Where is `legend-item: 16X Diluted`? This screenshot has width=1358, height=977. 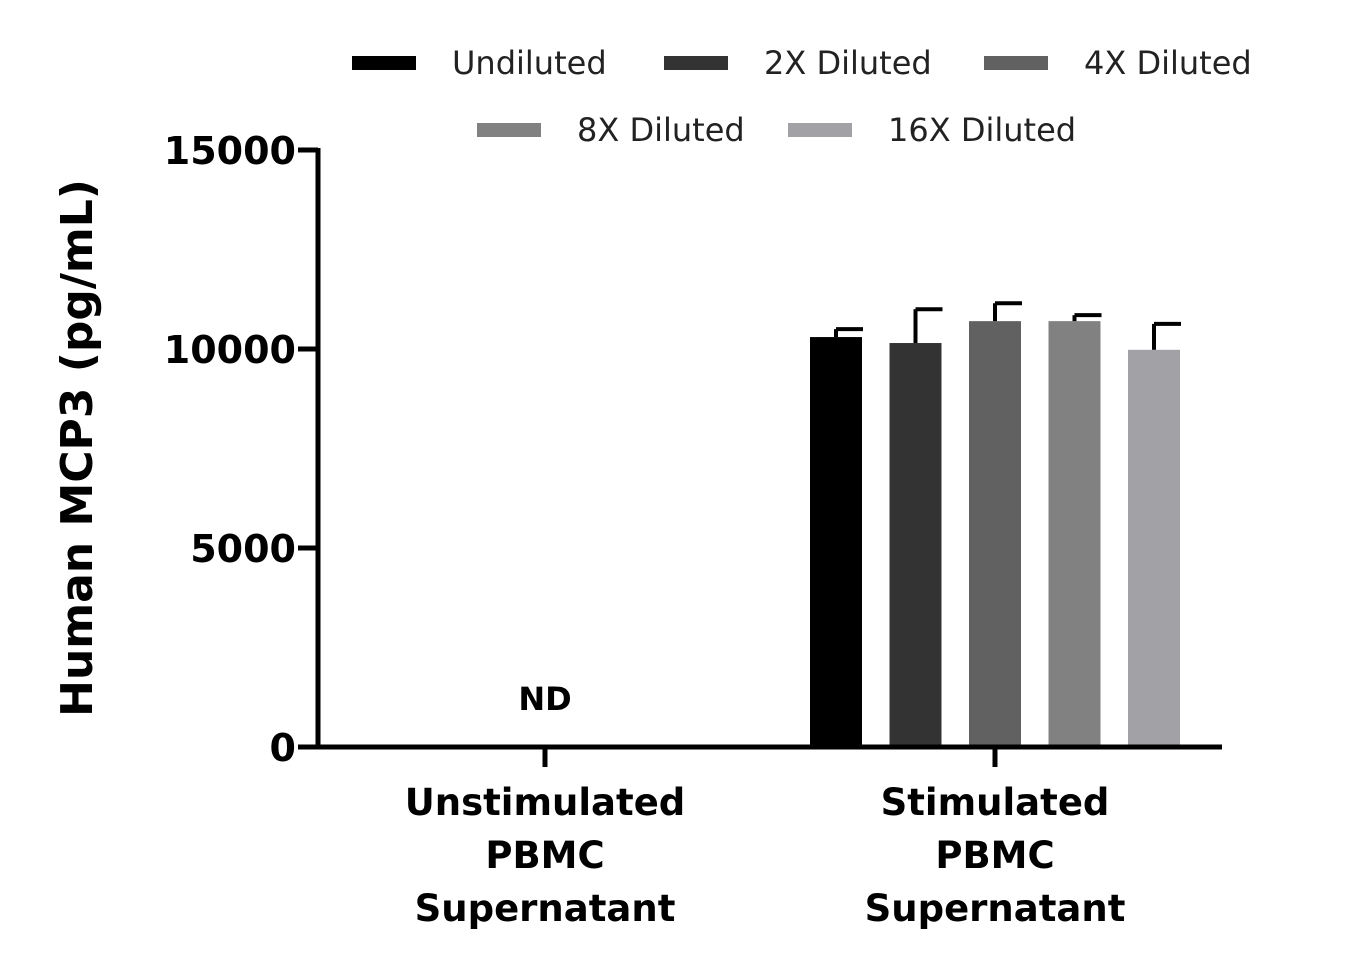 legend-item: 16X Diluted is located at coordinates (932, 130).